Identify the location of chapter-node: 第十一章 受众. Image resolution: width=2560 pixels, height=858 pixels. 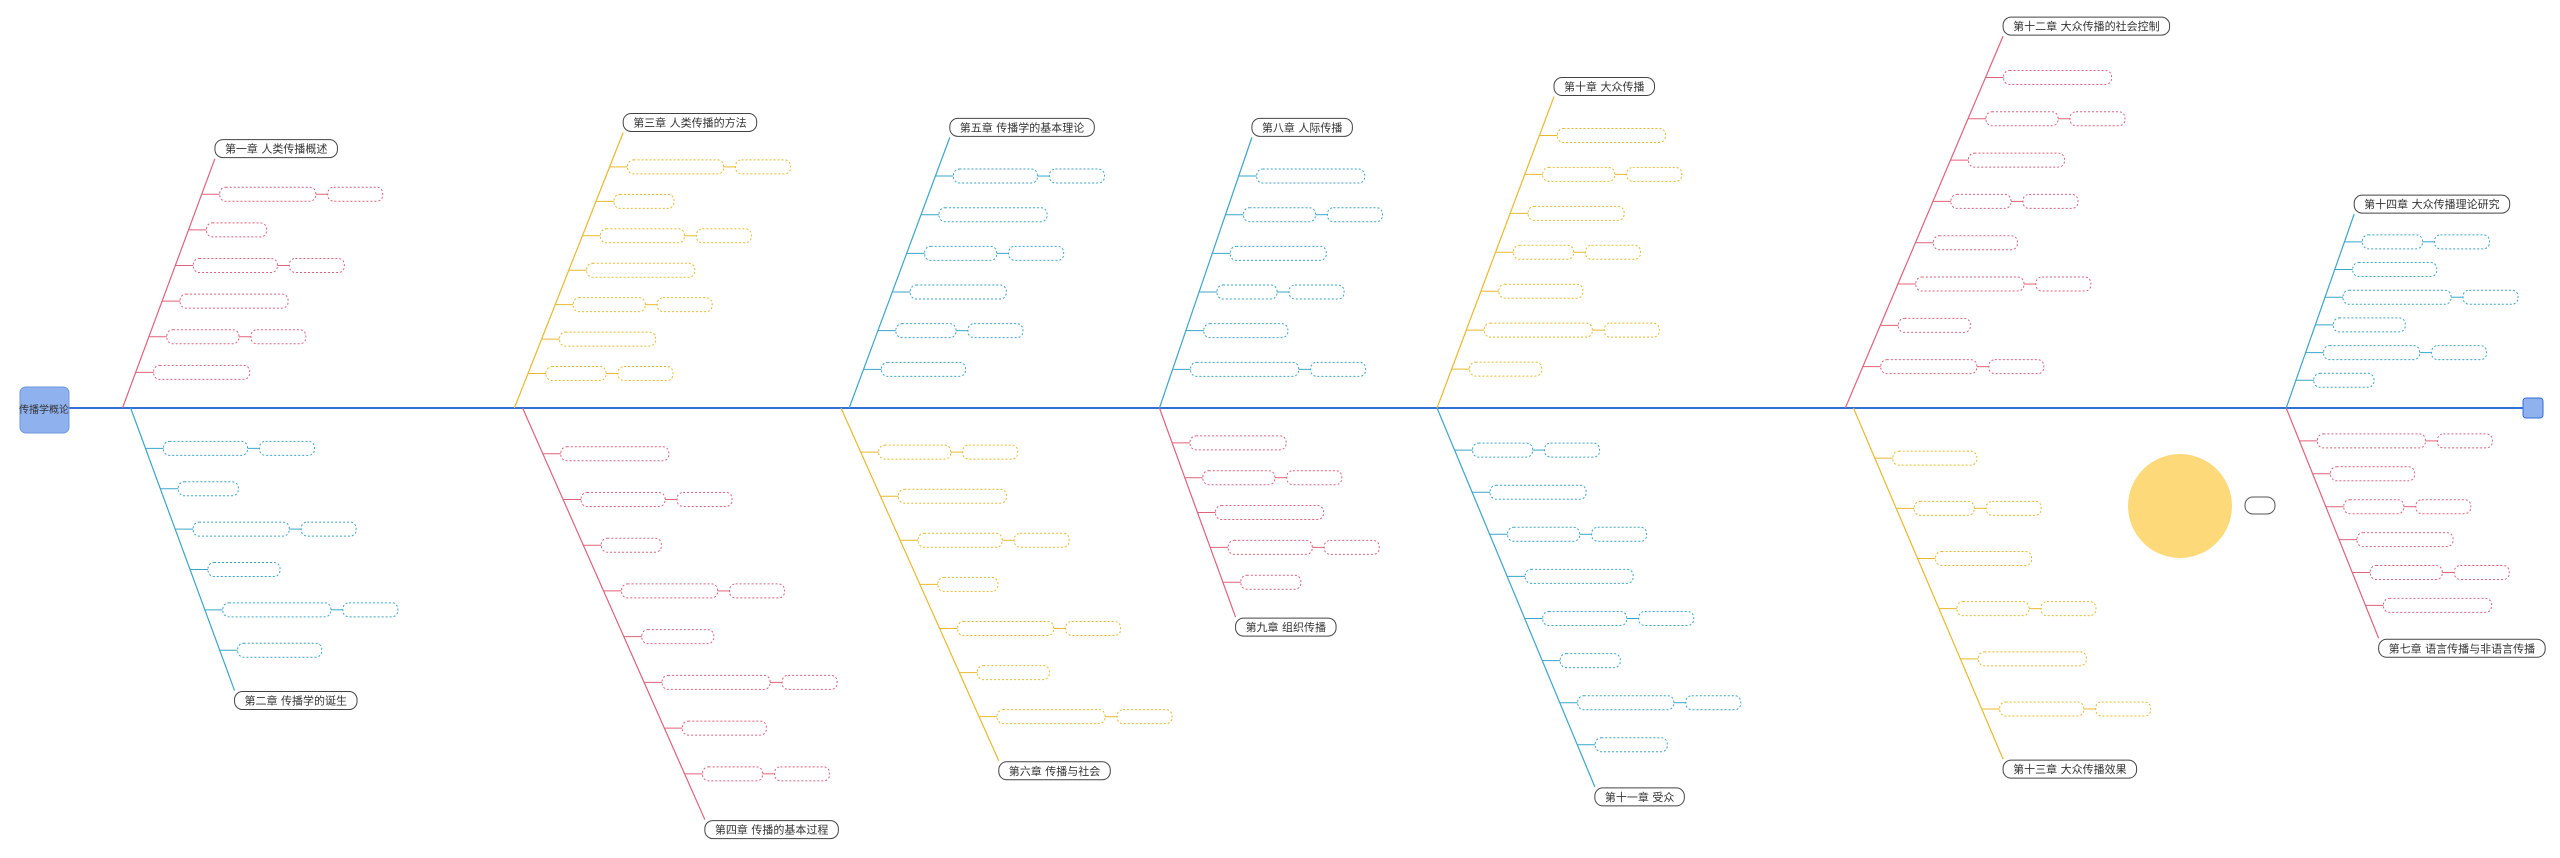
(1639, 797).